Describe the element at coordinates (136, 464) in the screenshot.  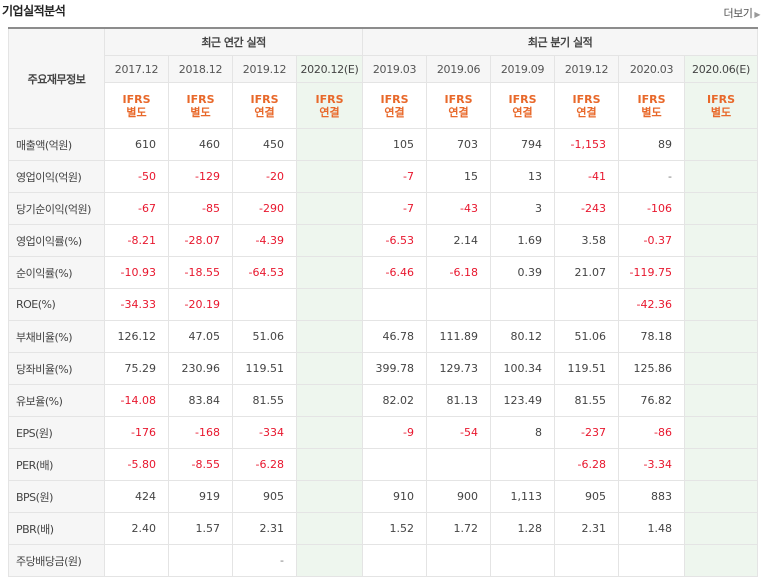
I see `table-cell: -5.80` at that location.